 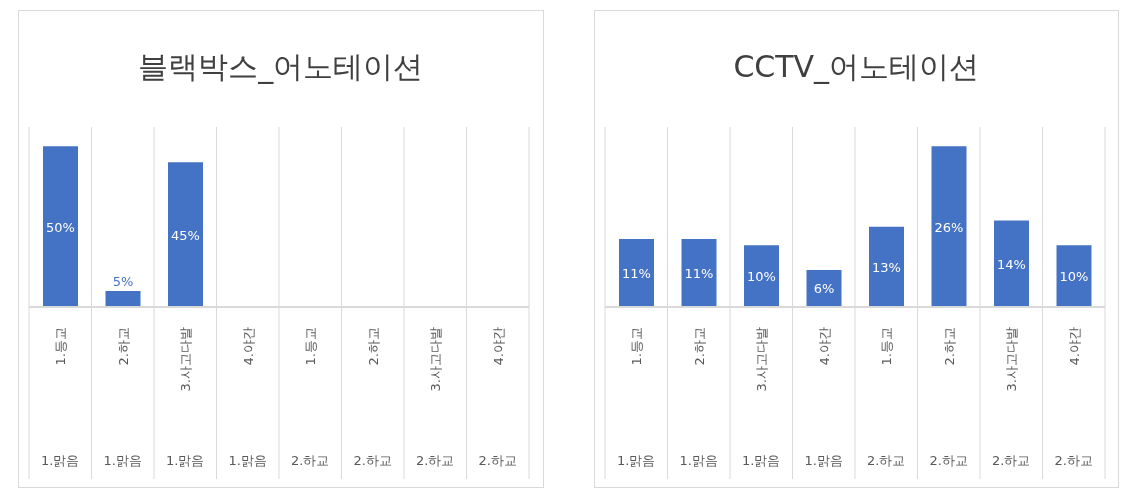 What do you see at coordinates (185, 235) in the screenshot?
I see `data-label: 45%` at bounding box center [185, 235].